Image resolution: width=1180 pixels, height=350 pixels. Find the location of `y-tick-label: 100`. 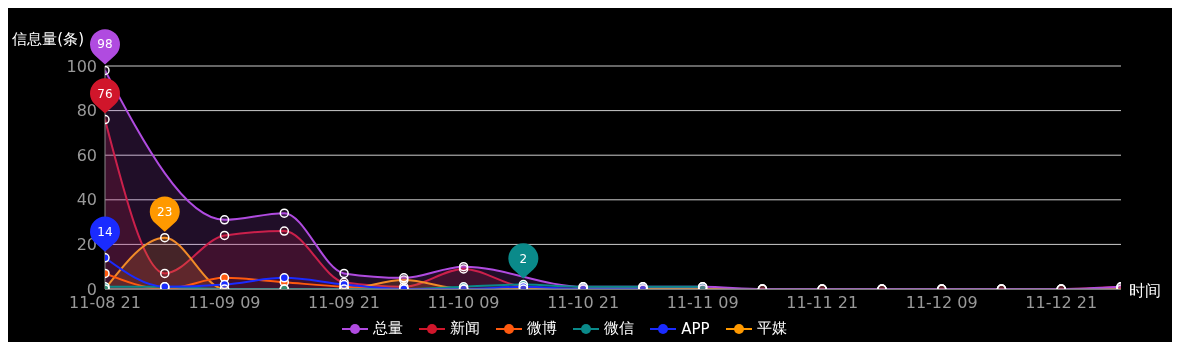

y-tick-label: 100 is located at coordinates (81, 66).